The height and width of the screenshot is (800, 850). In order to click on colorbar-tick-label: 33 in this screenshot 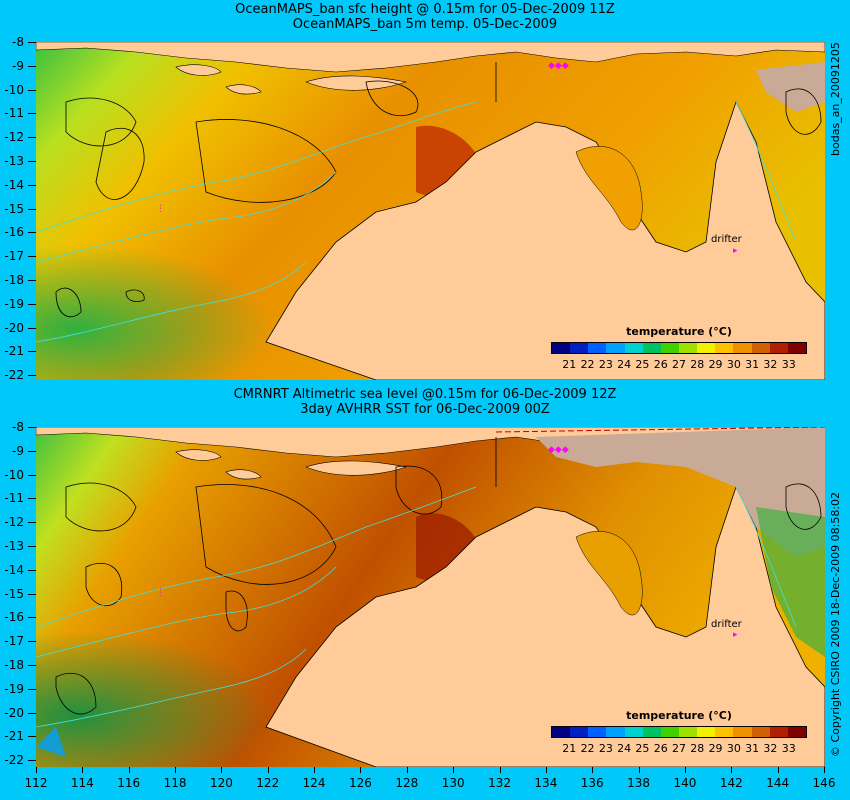, I will do `click(788, 364)`.